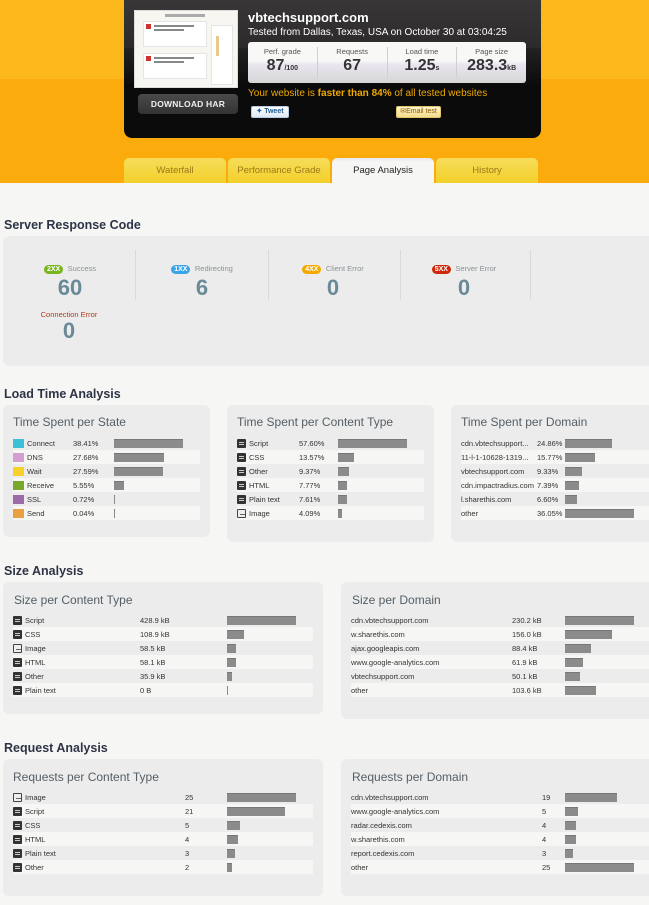 This screenshot has height=905, width=649. What do you see at coordinates (525, 648) in the screenshot?
I see `row-value: 88.4 kB` at bounding box center [525, 648].